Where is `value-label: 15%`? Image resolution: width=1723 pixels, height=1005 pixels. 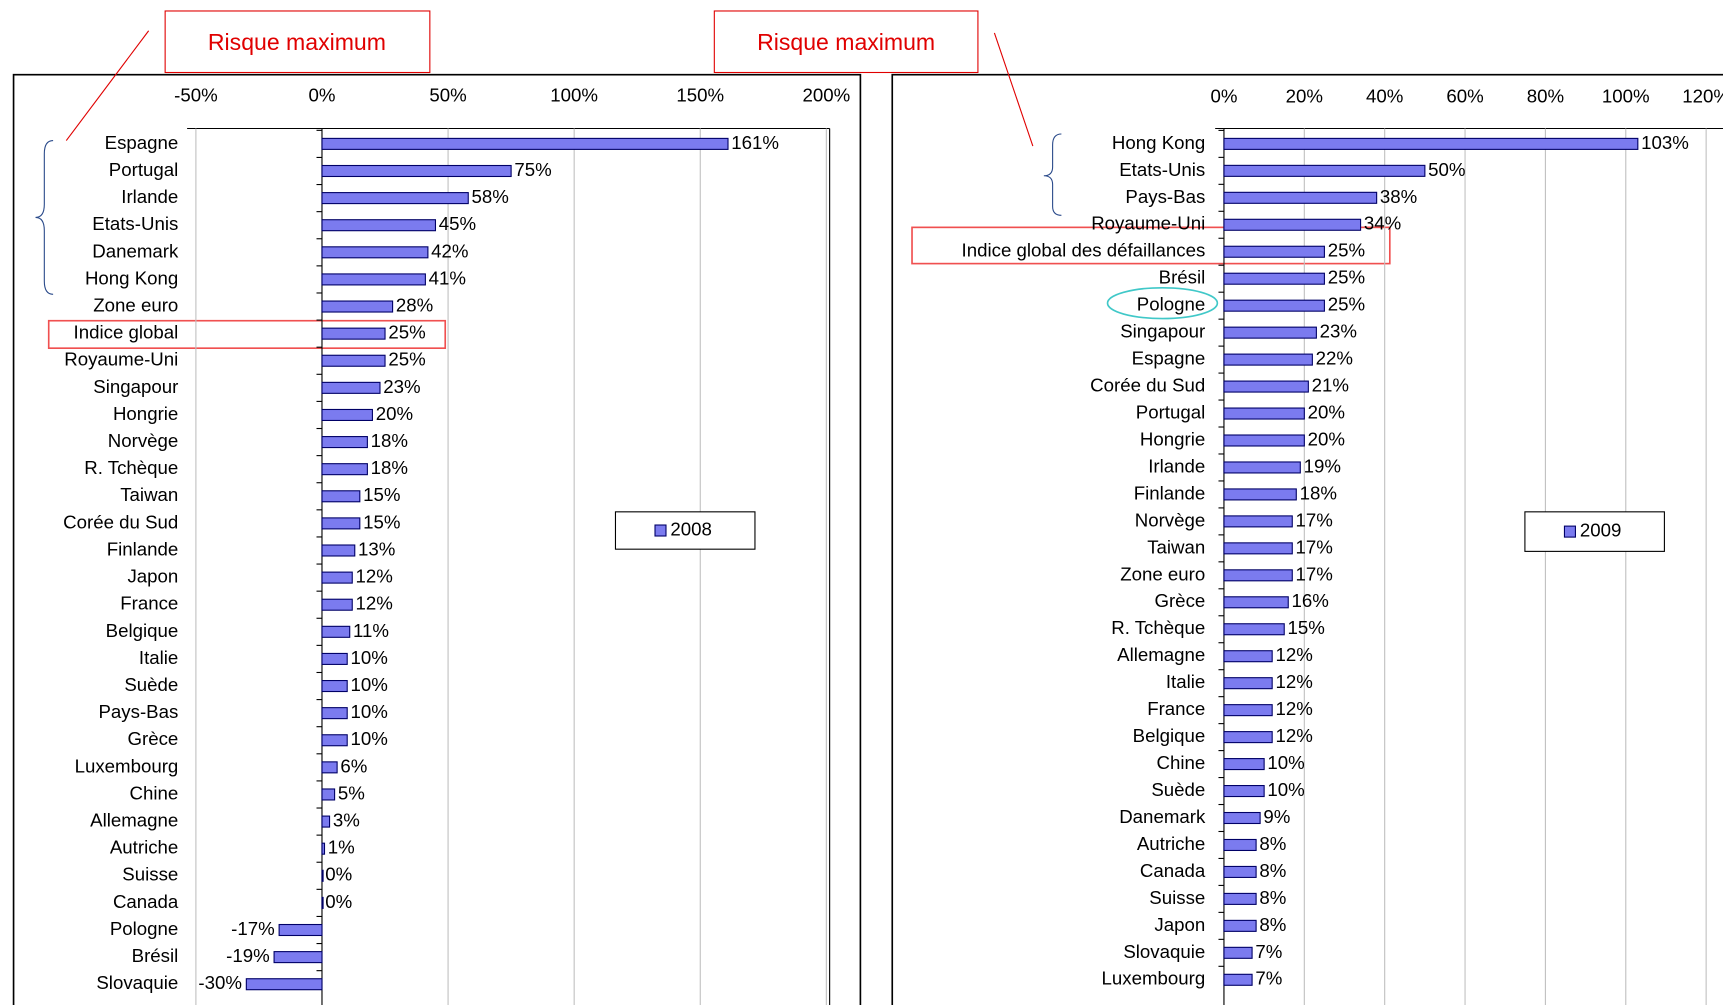
value-label: 15% is located at coordinates (381, 521).